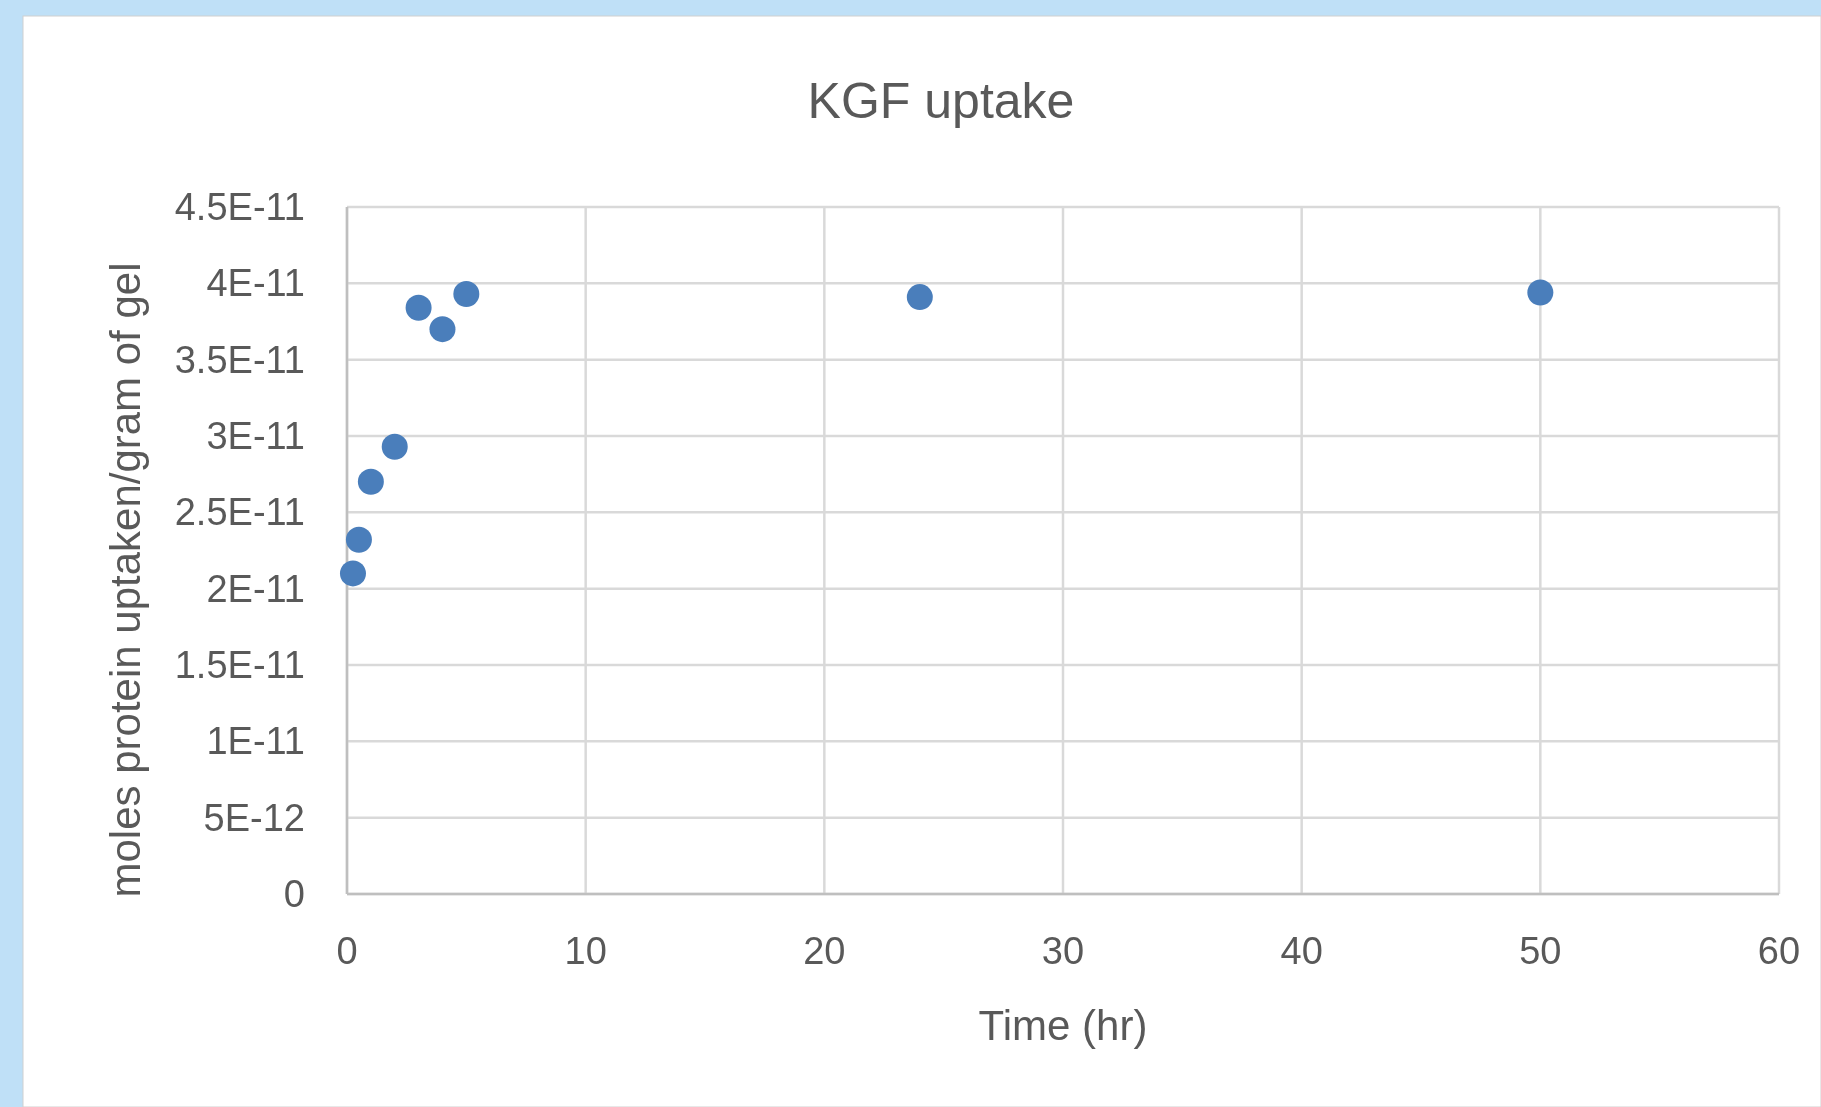 This screenshot has height=1107, width=1821. Describe the element at coordinates (255, 436) in the screenshot. I see `y-tick-label: 3E-11` at that location.